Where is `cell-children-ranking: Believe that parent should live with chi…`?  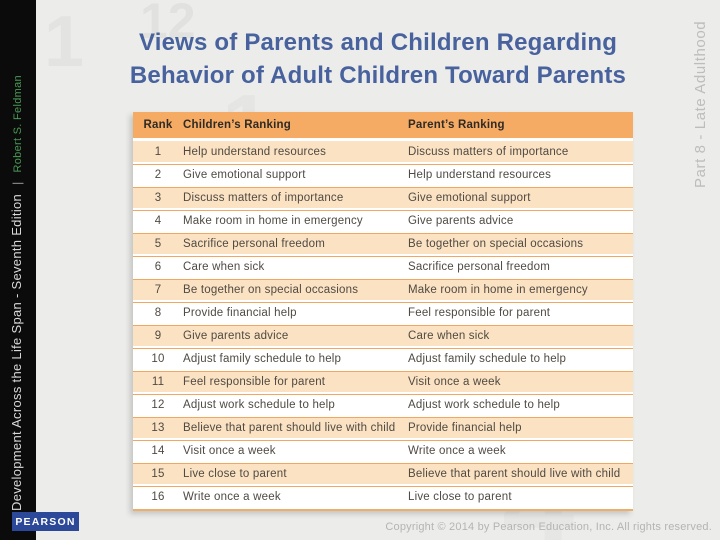
cell-children-ranking: Believe that parent should live with chi… is located at coordinates (289, 428).